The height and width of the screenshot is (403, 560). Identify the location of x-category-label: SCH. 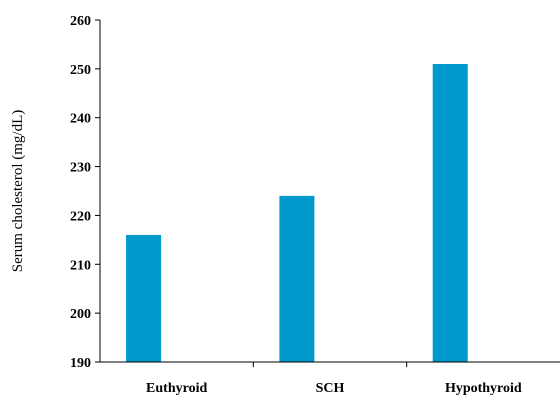
(330, 388).